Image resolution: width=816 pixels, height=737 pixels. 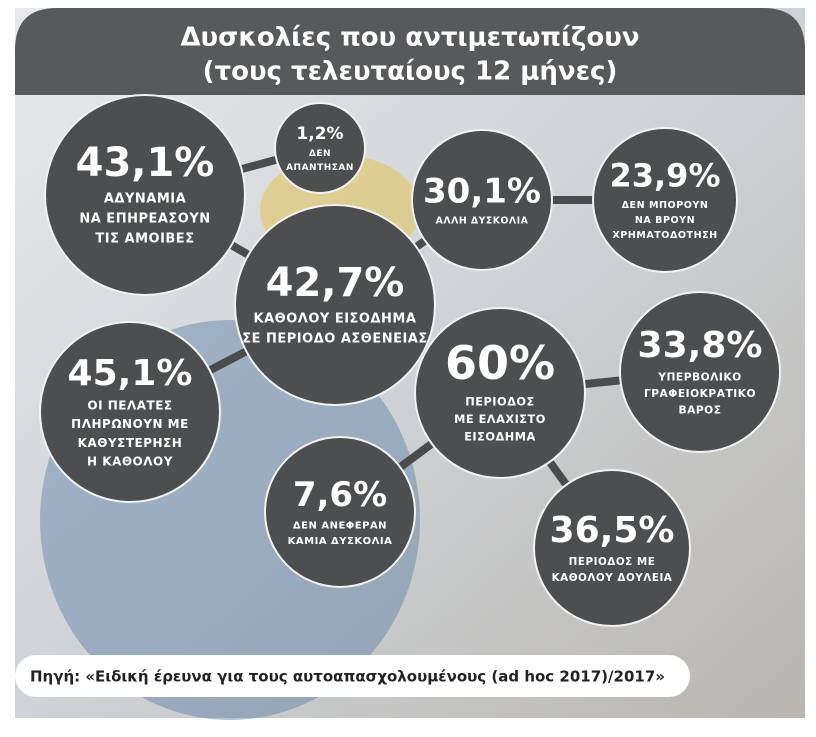 I want to click on bubble: 60% ΠΕΡΙΟΔΟΣ ΜΕ ΕΛΑΧΙΣΤΟ ΕΙΣΟΔΗΜΑ, so click(x=500, y=393).